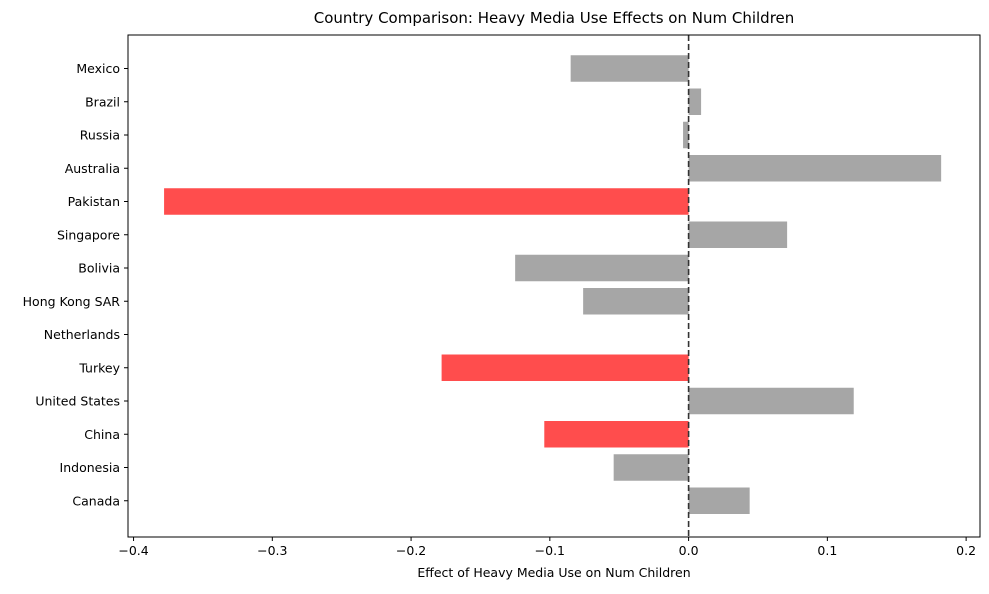 This screenshot has height=594, width=989. I want to click on bar-australia, so click(815, 168).